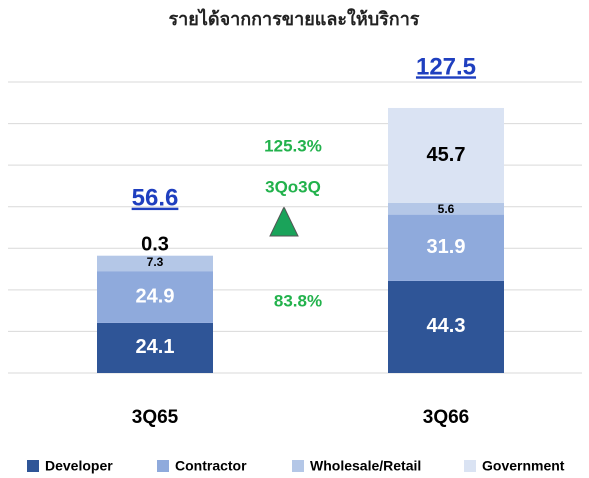  I want to click on x-tick-label: 3Q66, so click(446, 417).